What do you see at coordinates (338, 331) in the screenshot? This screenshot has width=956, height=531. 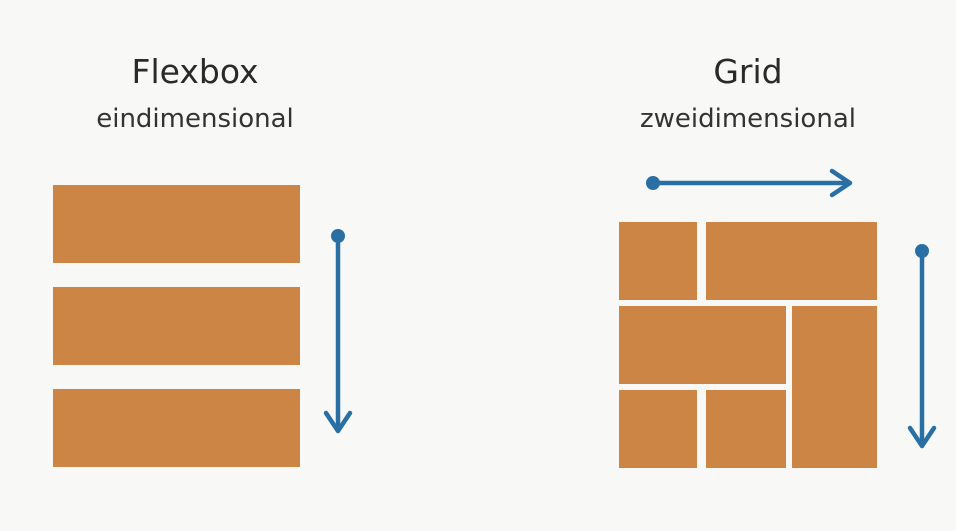 I see `flexbox-vertical-arrow` at bounding box center [338, 331].